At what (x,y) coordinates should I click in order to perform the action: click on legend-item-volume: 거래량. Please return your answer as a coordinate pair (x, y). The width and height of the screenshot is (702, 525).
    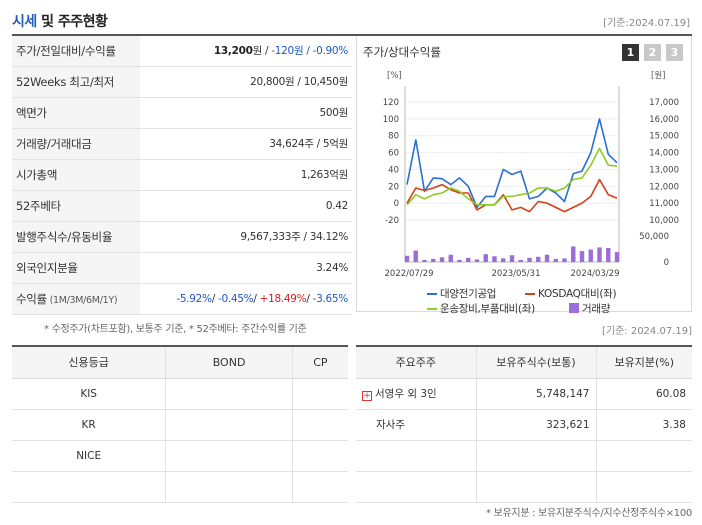
    Looking at the image, I should click on (589, 308).